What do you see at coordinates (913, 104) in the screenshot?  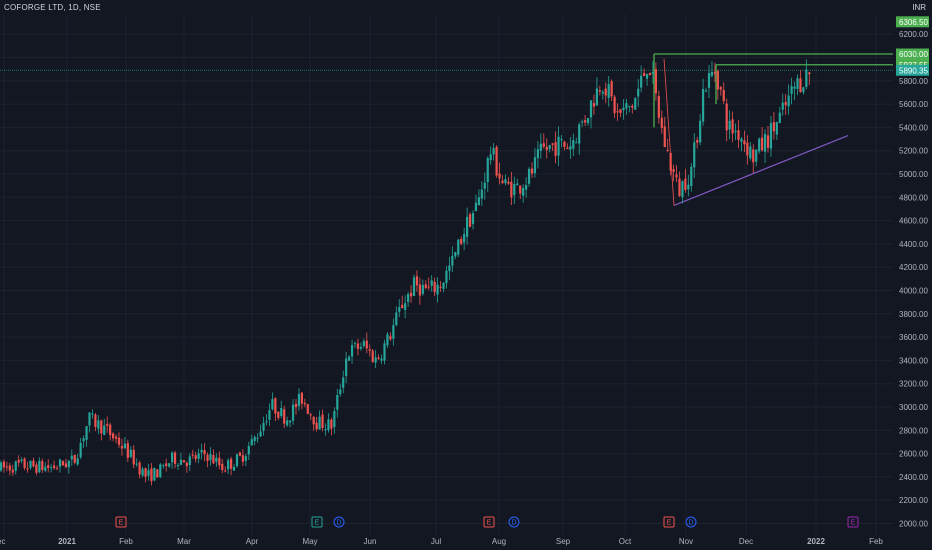 I see `y-tick-label: 5600.00` at bounding box center [913, 104].